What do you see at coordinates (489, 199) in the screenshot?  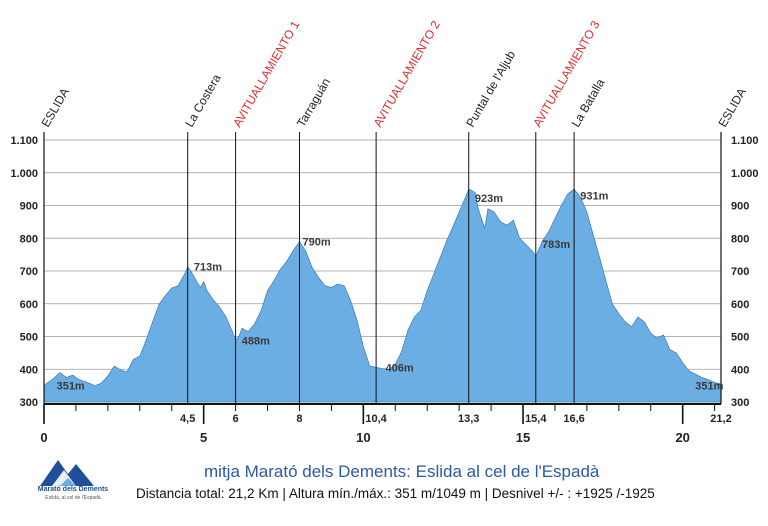 I see `altitude-label: 923m` at bounding box center [489, 199].